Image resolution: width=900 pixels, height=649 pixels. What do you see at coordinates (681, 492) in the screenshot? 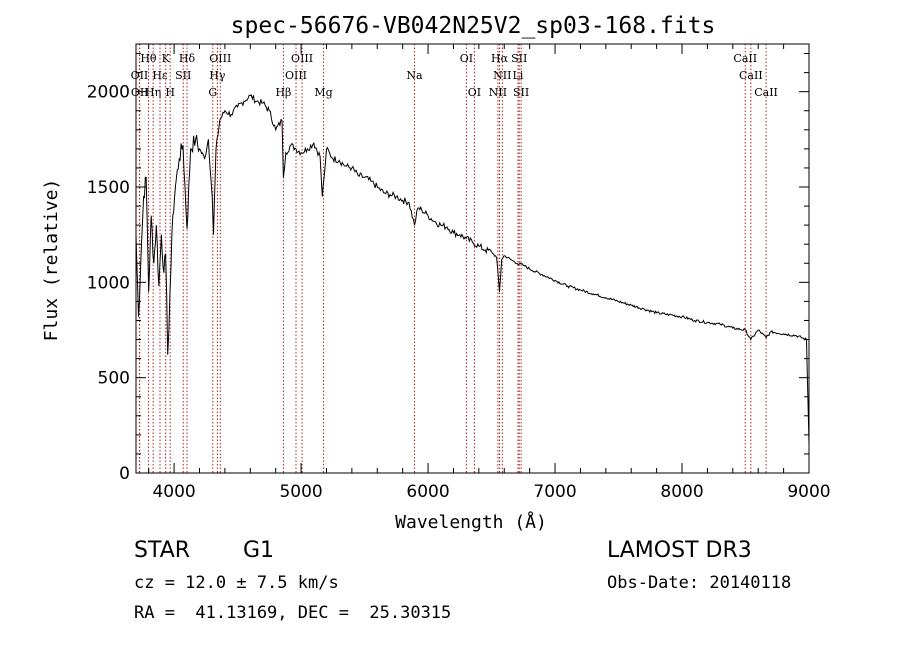
I see `x-tick-label-4: 8000` at bounding box center [681, 492].